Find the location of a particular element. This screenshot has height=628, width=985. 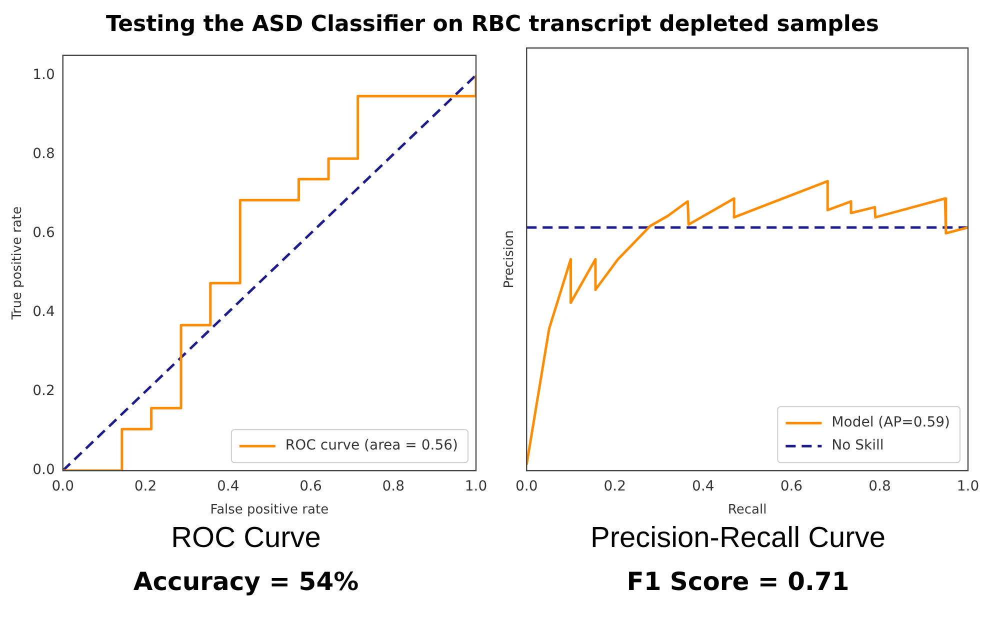

x-axis-title: False positive rate is located at coordinates (269, 510).